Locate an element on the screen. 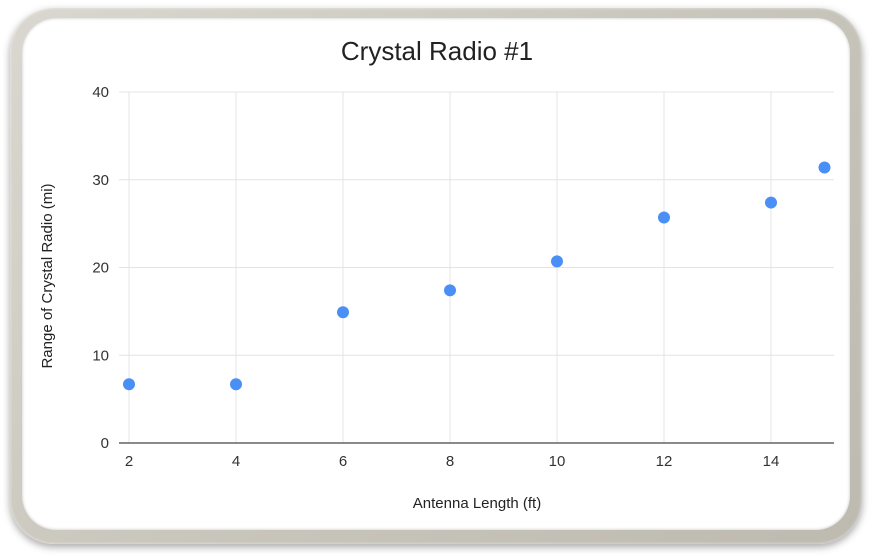 This screenshot has height=556, width=874. x-tick-label: 14 is located at coordinates (771, 461).